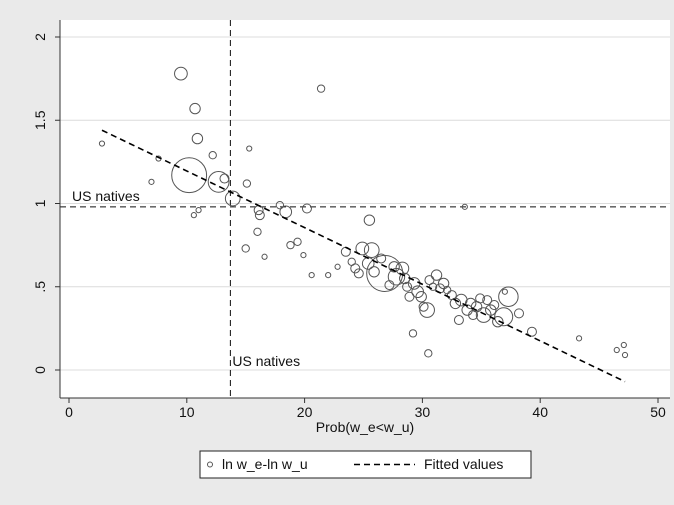  What do you see at coordinates (40, 120) in the screenshot?
I see `y-tick-label: 1.5` at bounding box center [40, 120].